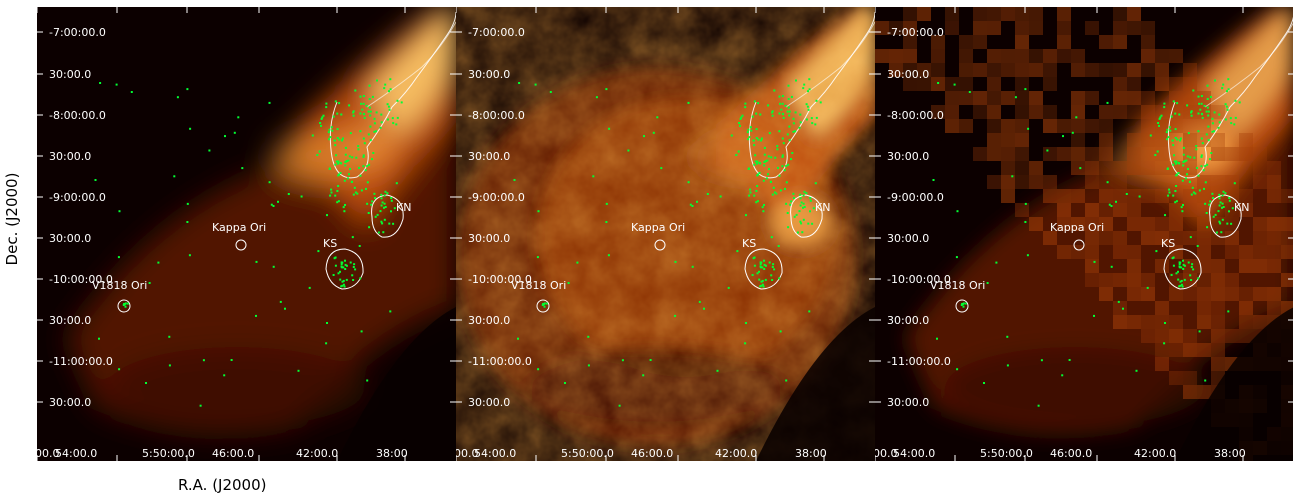 The width and height of the screenshot is (1293, 504). Describe the element at coordinates (403, 207) in the screenshot. I see `kn-label: KN` at that location.